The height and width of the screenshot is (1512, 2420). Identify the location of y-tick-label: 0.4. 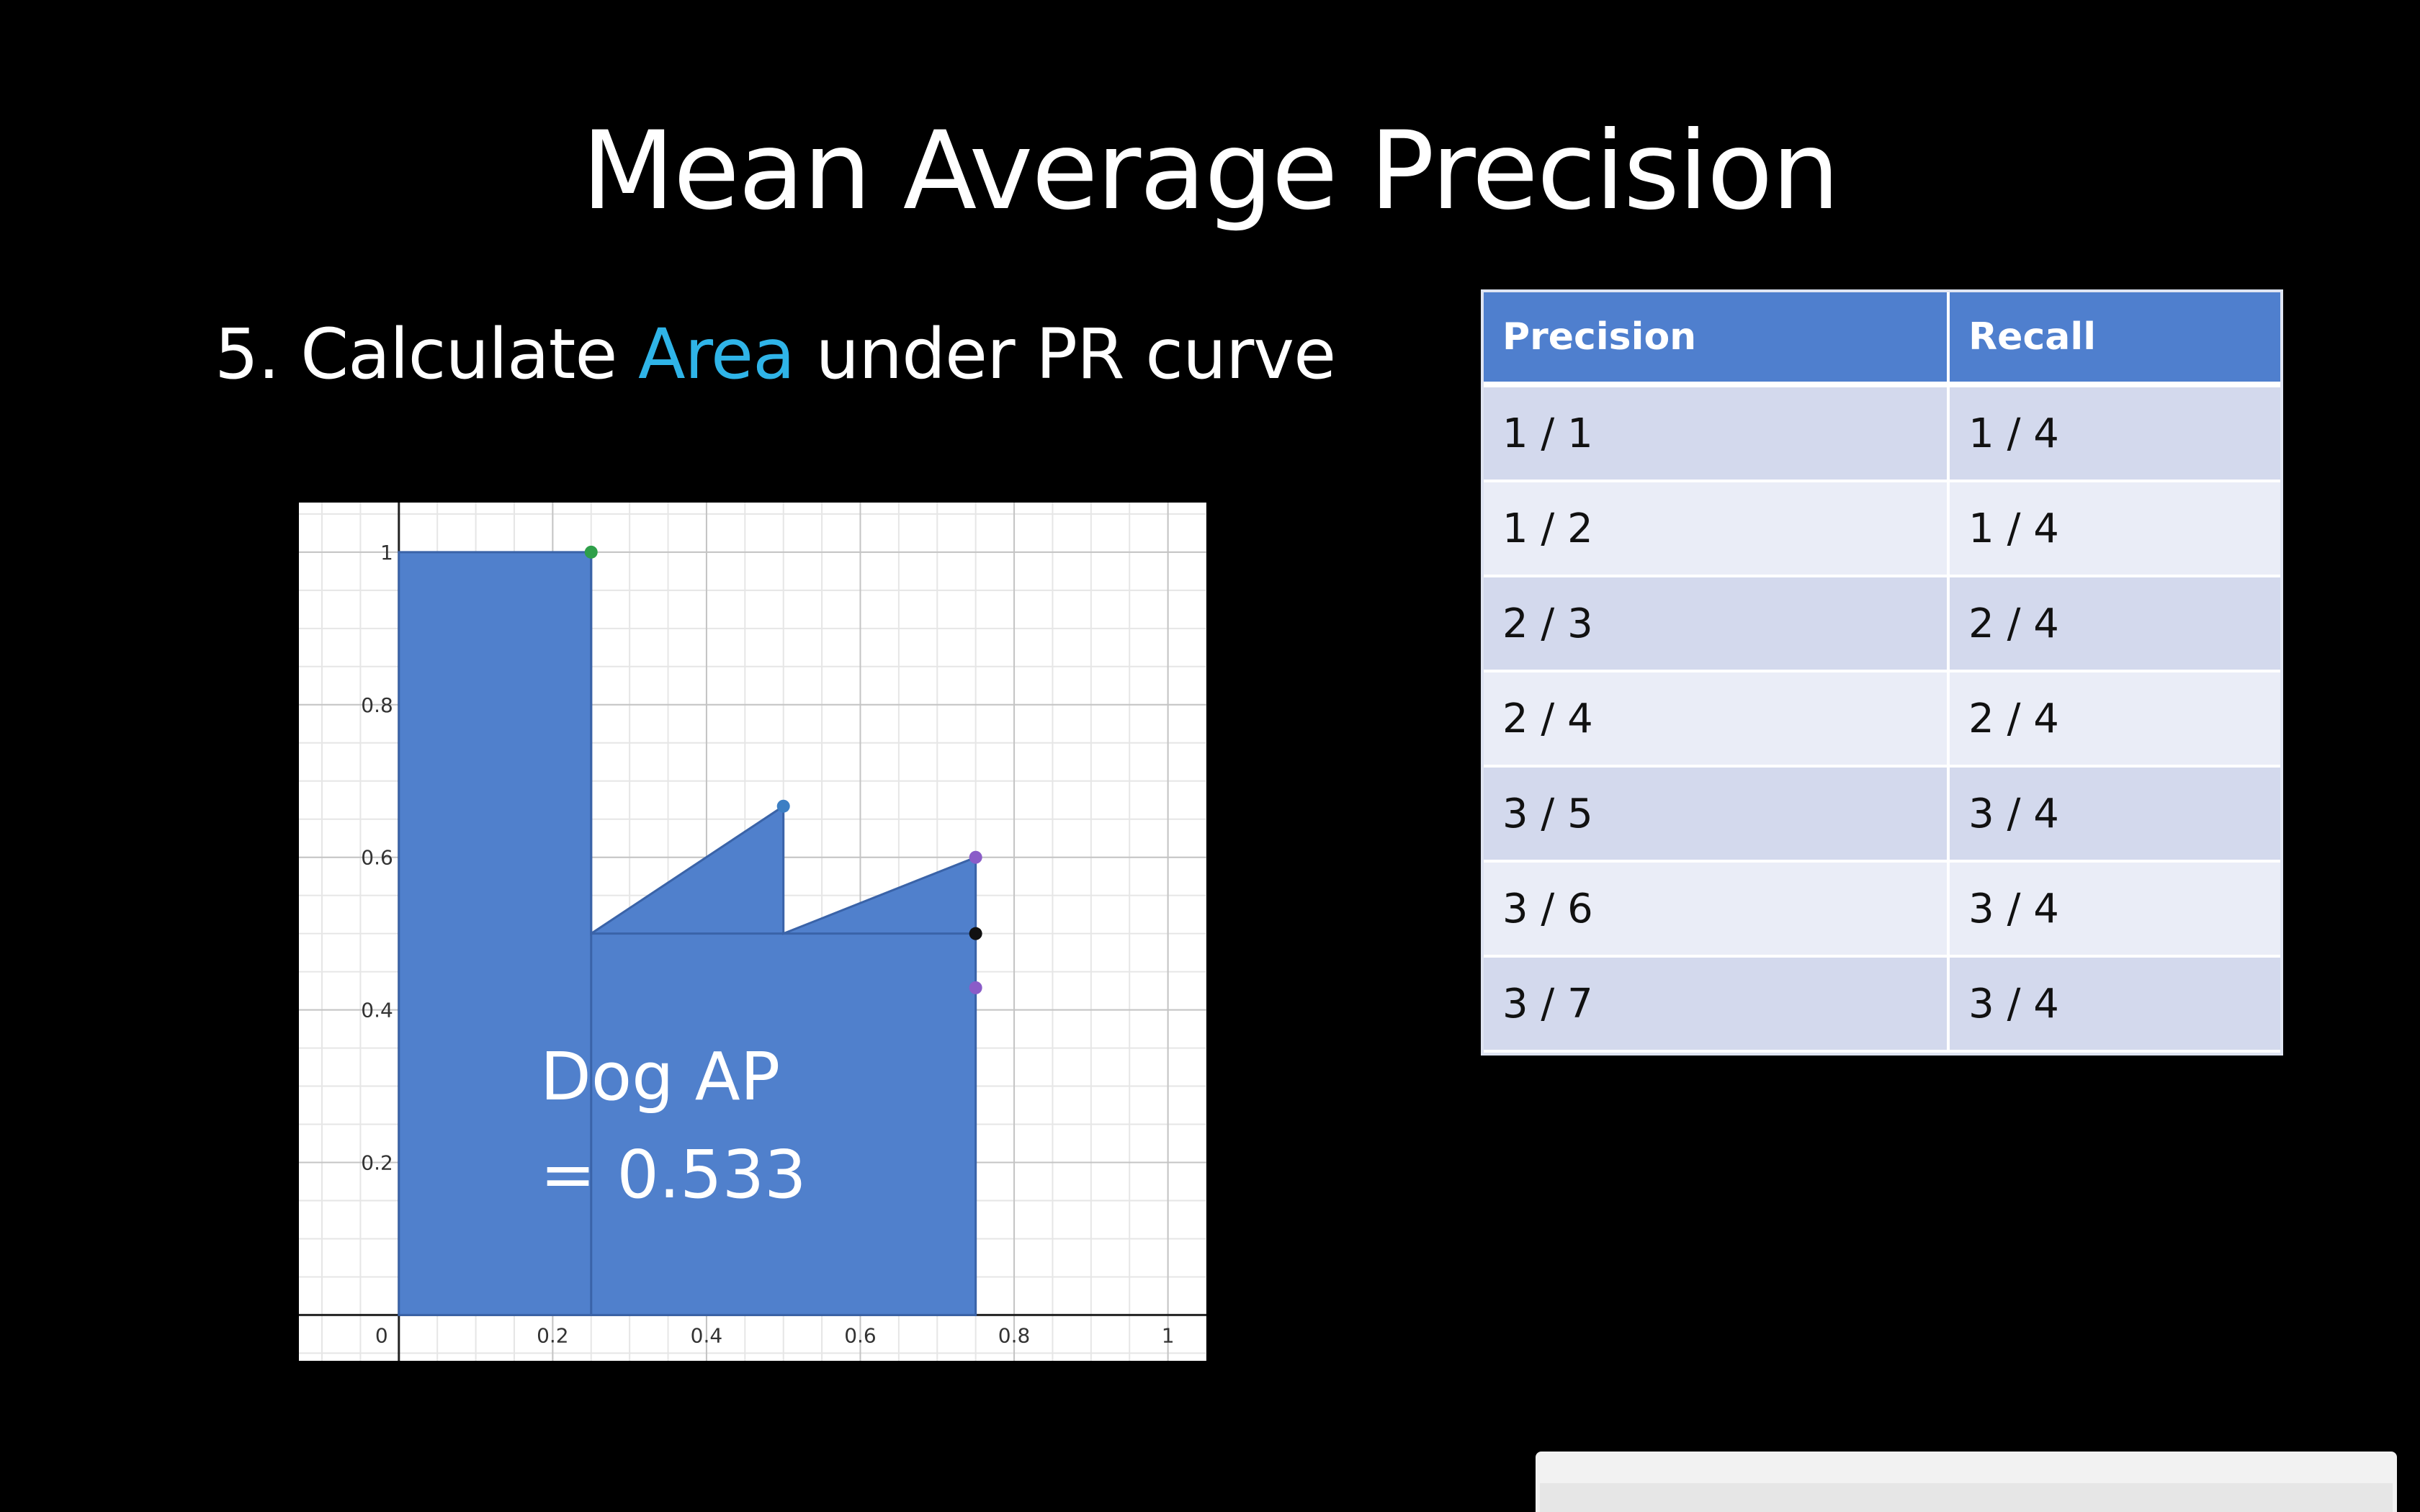
(377, 1010).